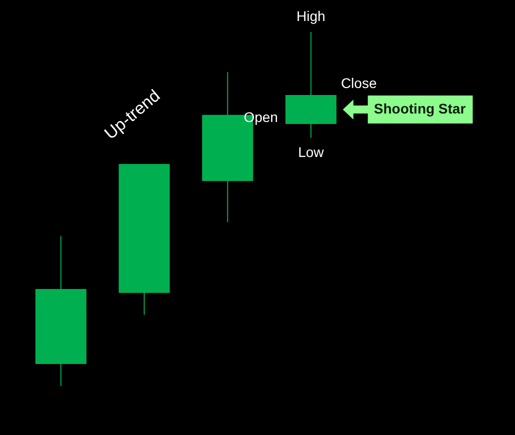 The height and width of the screenshot is (435, 515). I want to click on annotation: Close, so click(358, 83).